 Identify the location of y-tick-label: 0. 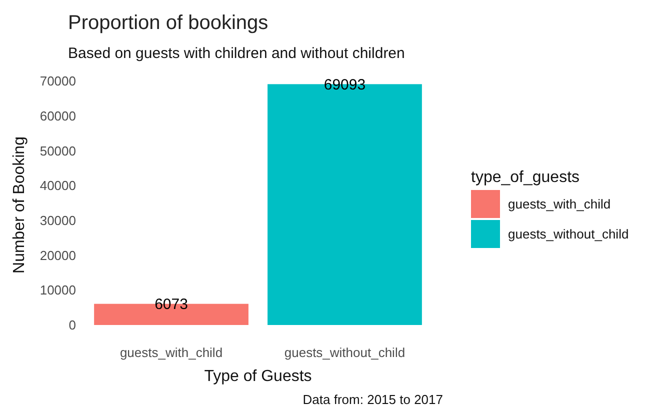
(72, 325).